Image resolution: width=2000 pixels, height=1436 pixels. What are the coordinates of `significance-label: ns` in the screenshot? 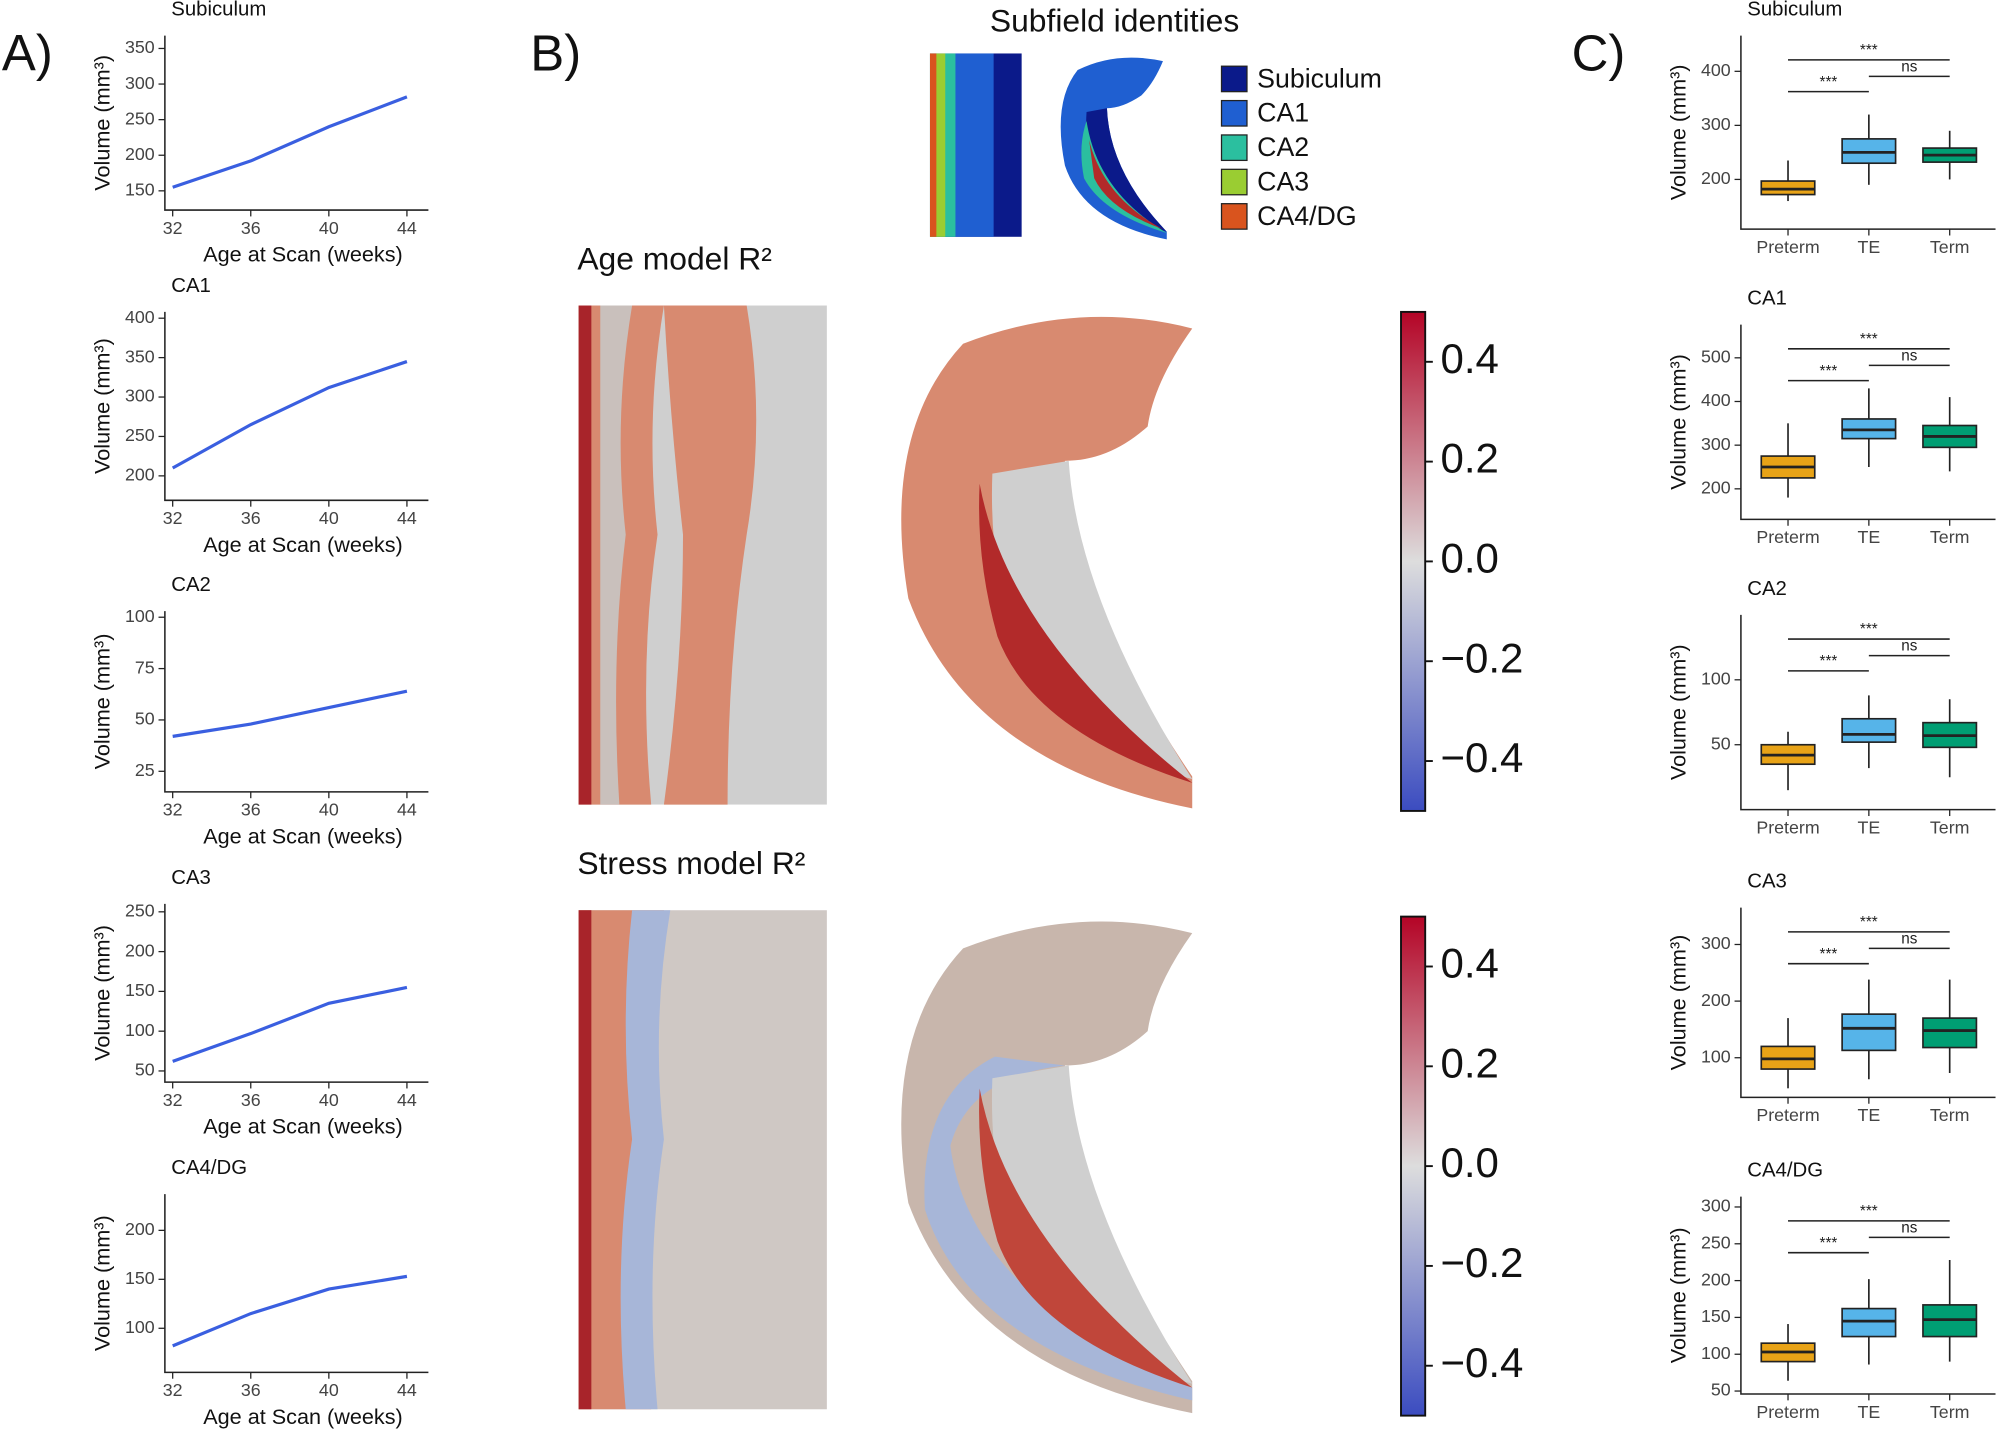 It's located at (1909, 646).